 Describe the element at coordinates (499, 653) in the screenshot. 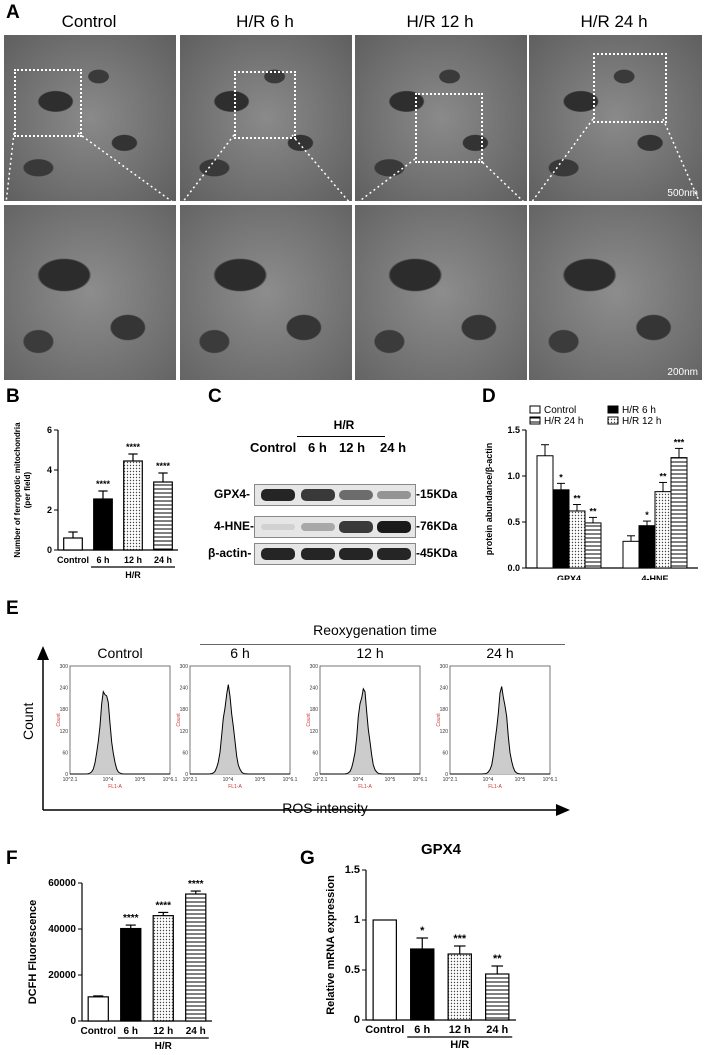

I see `flow-title: 24 h` at that location.